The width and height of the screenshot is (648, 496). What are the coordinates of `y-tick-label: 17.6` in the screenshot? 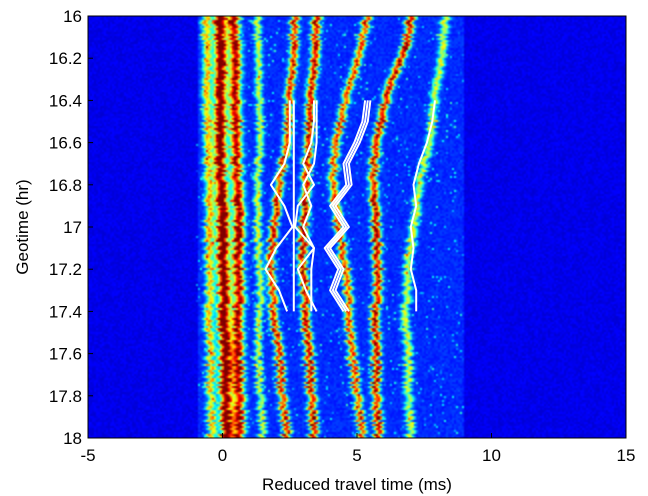 It's located at (65, 354).